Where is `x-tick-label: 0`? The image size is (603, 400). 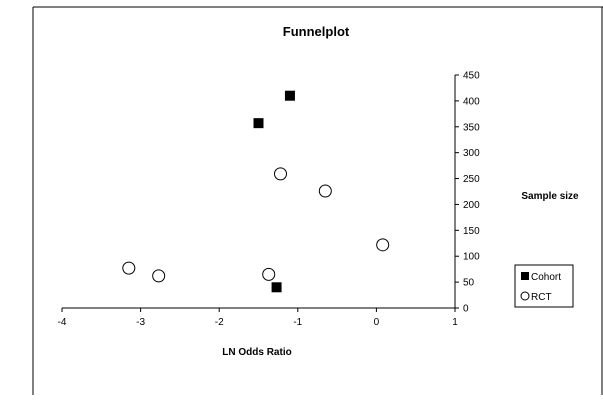
x-tick-label: 0 is located at coordinates (377, 322).